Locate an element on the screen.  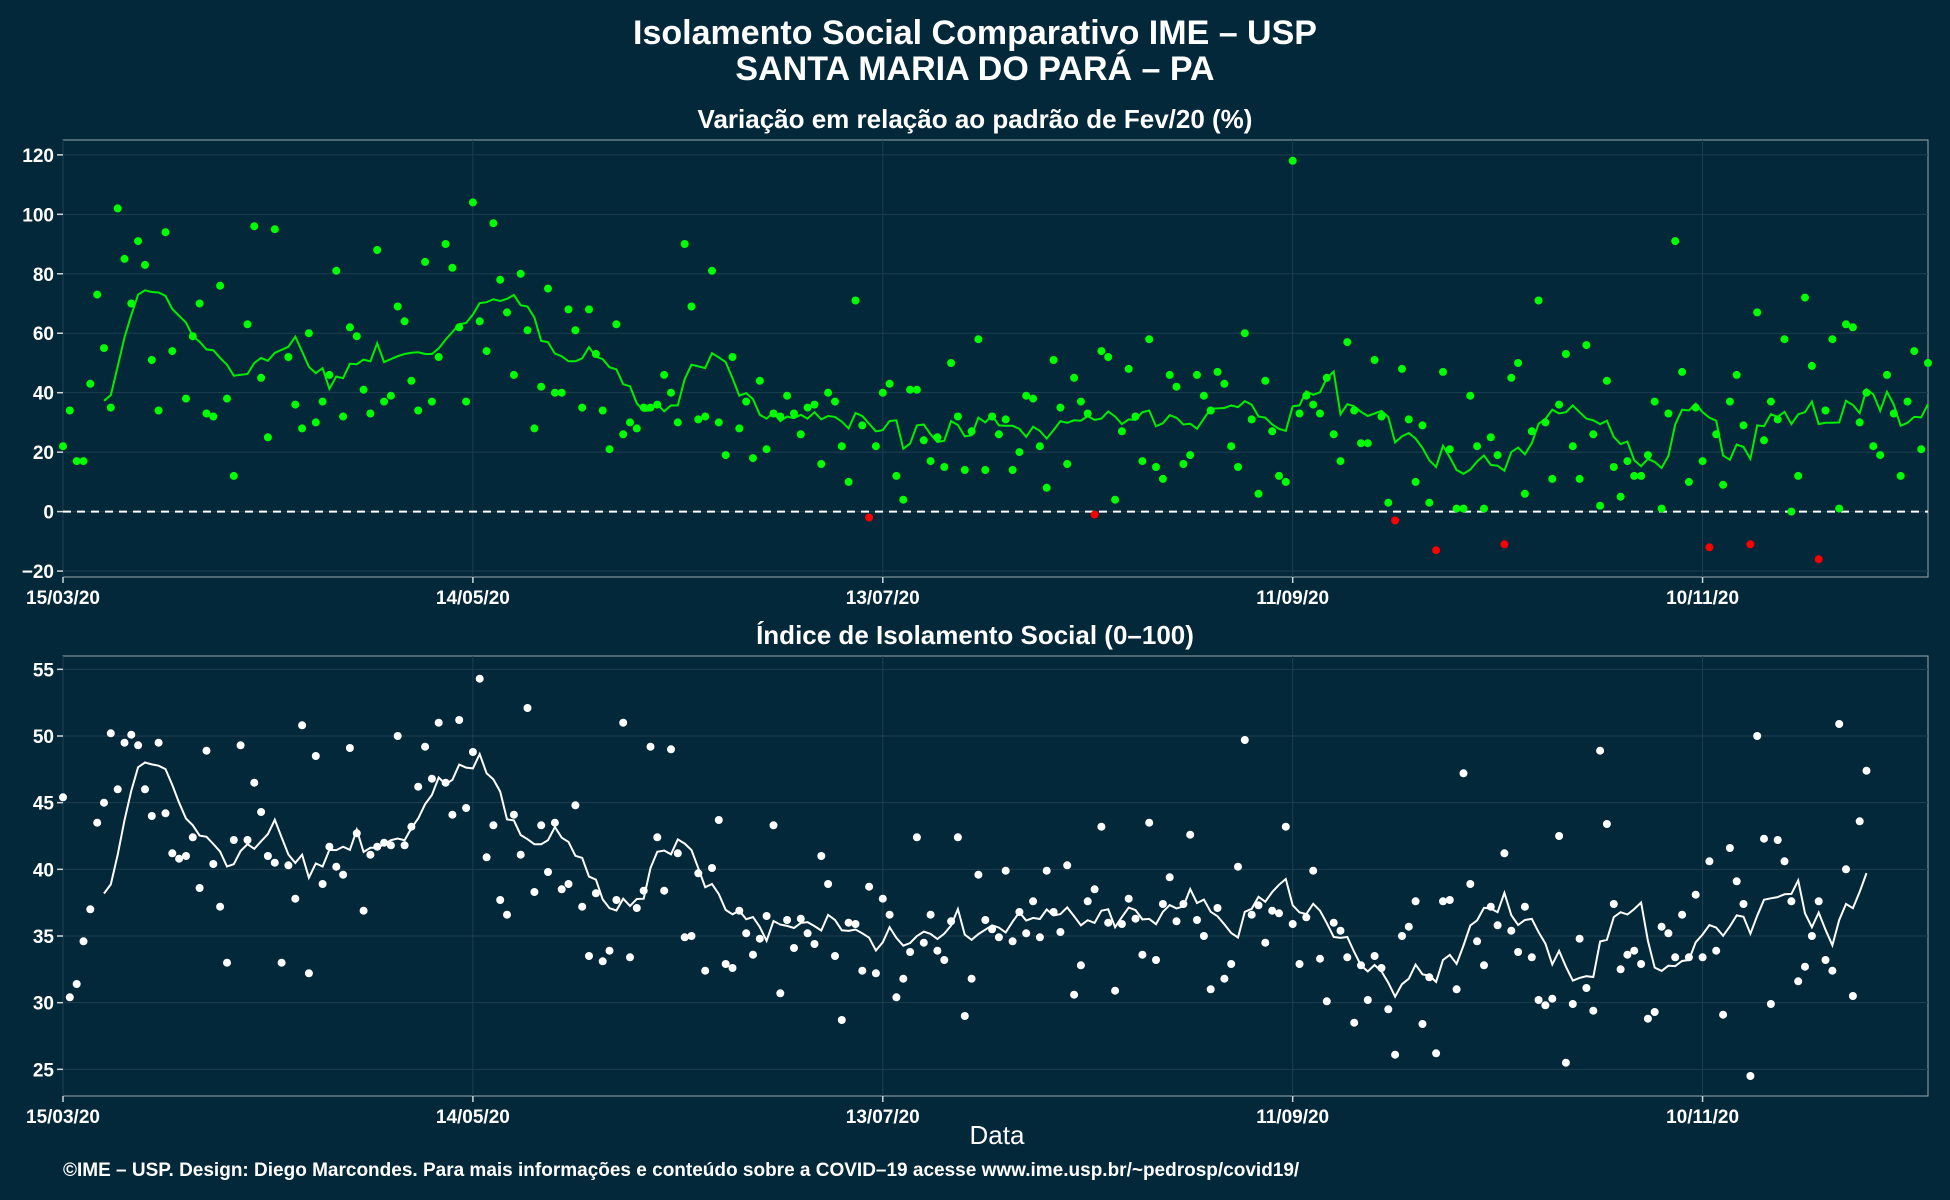
panel1-ytick-label: 80 is located at coordinates (43, 275).